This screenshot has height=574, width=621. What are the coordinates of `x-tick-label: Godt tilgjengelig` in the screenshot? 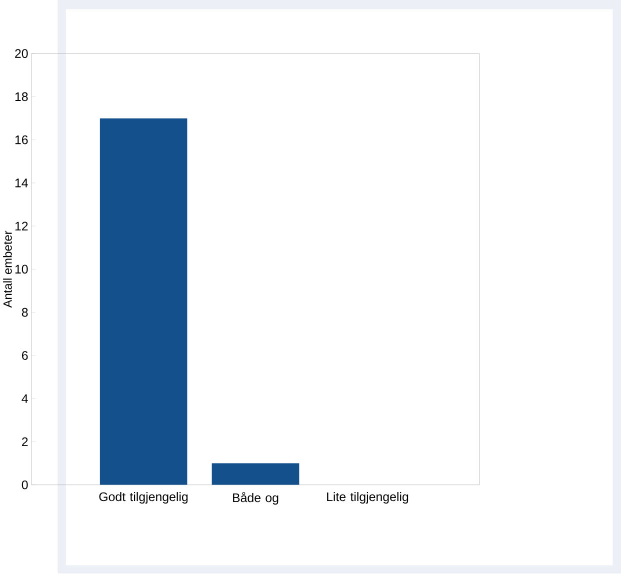 It's located at (143, 498).